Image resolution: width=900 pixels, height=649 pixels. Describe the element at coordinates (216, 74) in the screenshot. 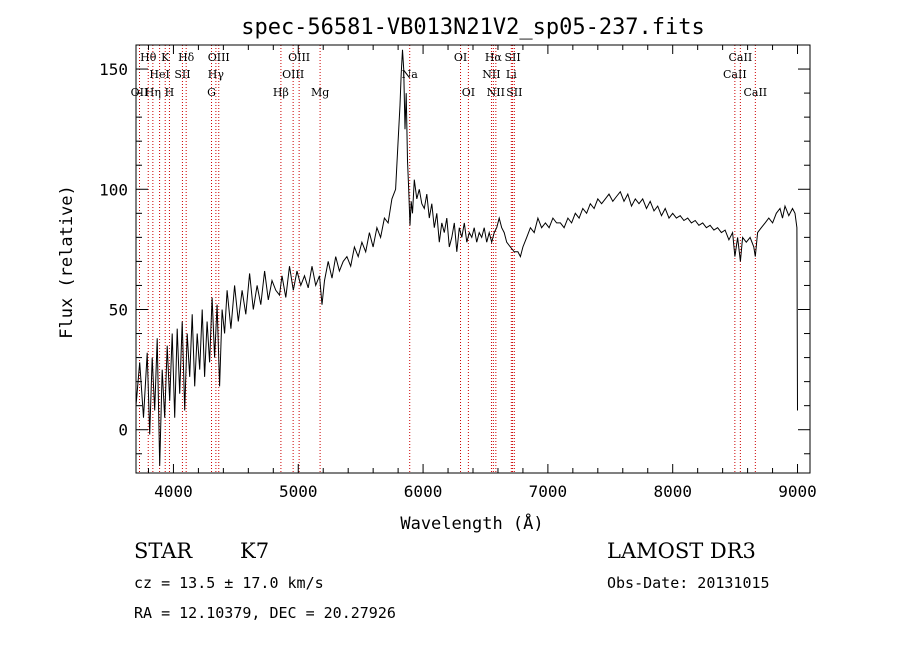

I see `marker-label-9: Hγ` at that location.